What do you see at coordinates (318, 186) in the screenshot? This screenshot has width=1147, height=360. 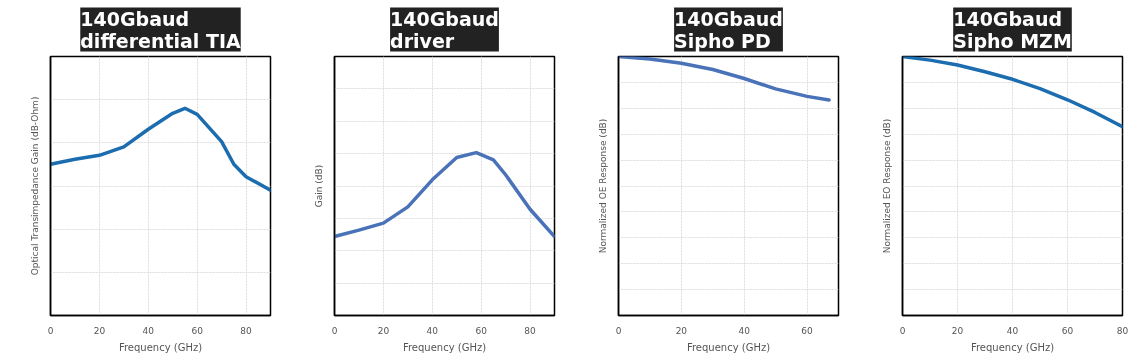 I see `y-axis-title: Gain (dB)` at bounding box center [318, 186].